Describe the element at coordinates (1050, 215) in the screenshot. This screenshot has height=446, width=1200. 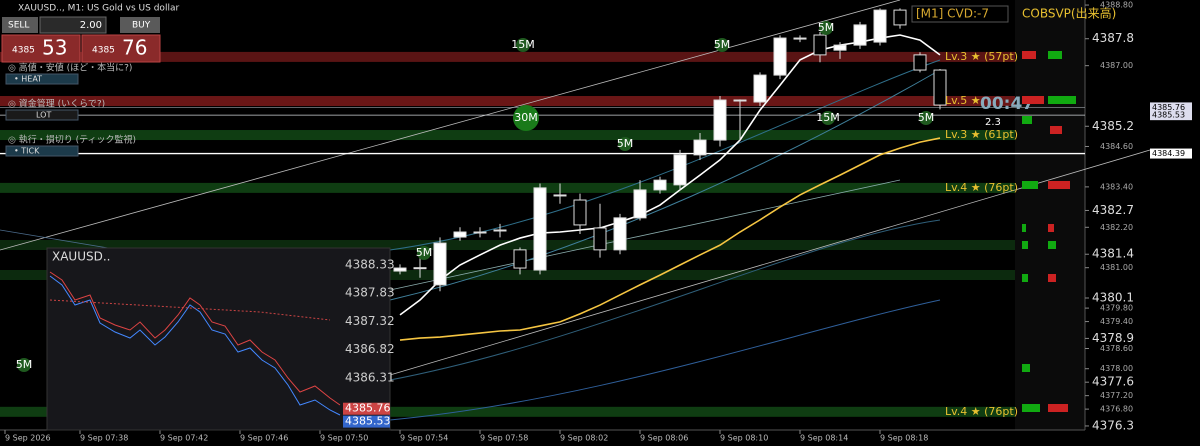
I see `cobsvp-panel` at that location.